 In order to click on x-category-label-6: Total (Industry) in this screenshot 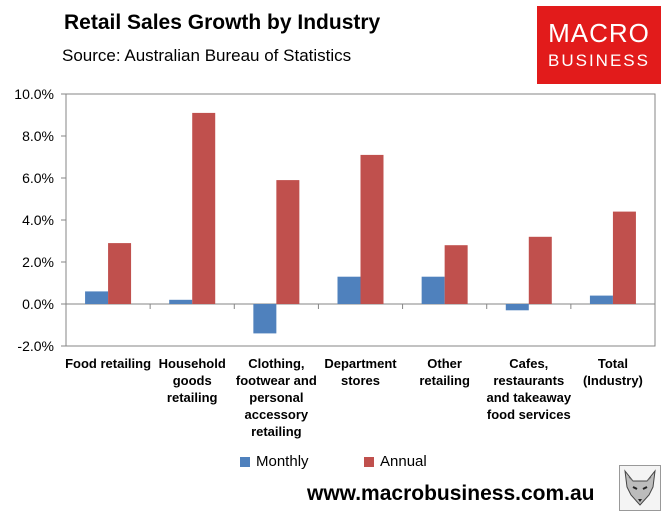, I will do `click(613, 372)`.